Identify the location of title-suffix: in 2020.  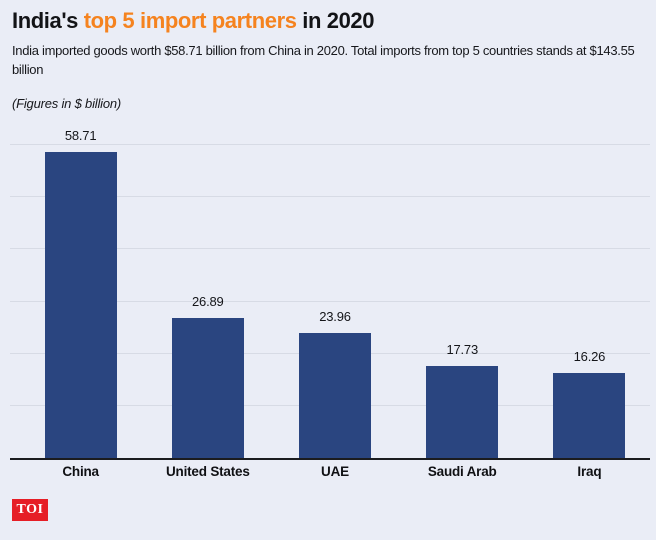
(335, 20).